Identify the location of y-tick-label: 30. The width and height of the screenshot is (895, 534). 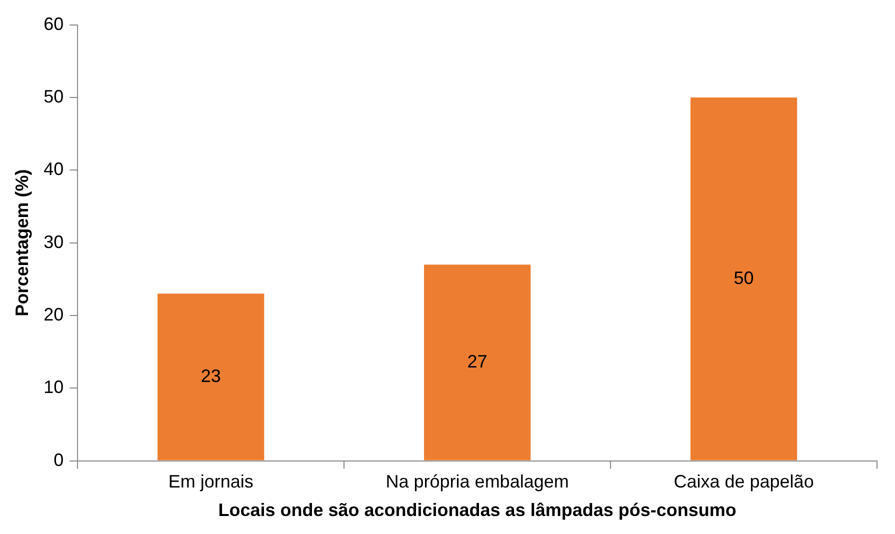
(54, 242).